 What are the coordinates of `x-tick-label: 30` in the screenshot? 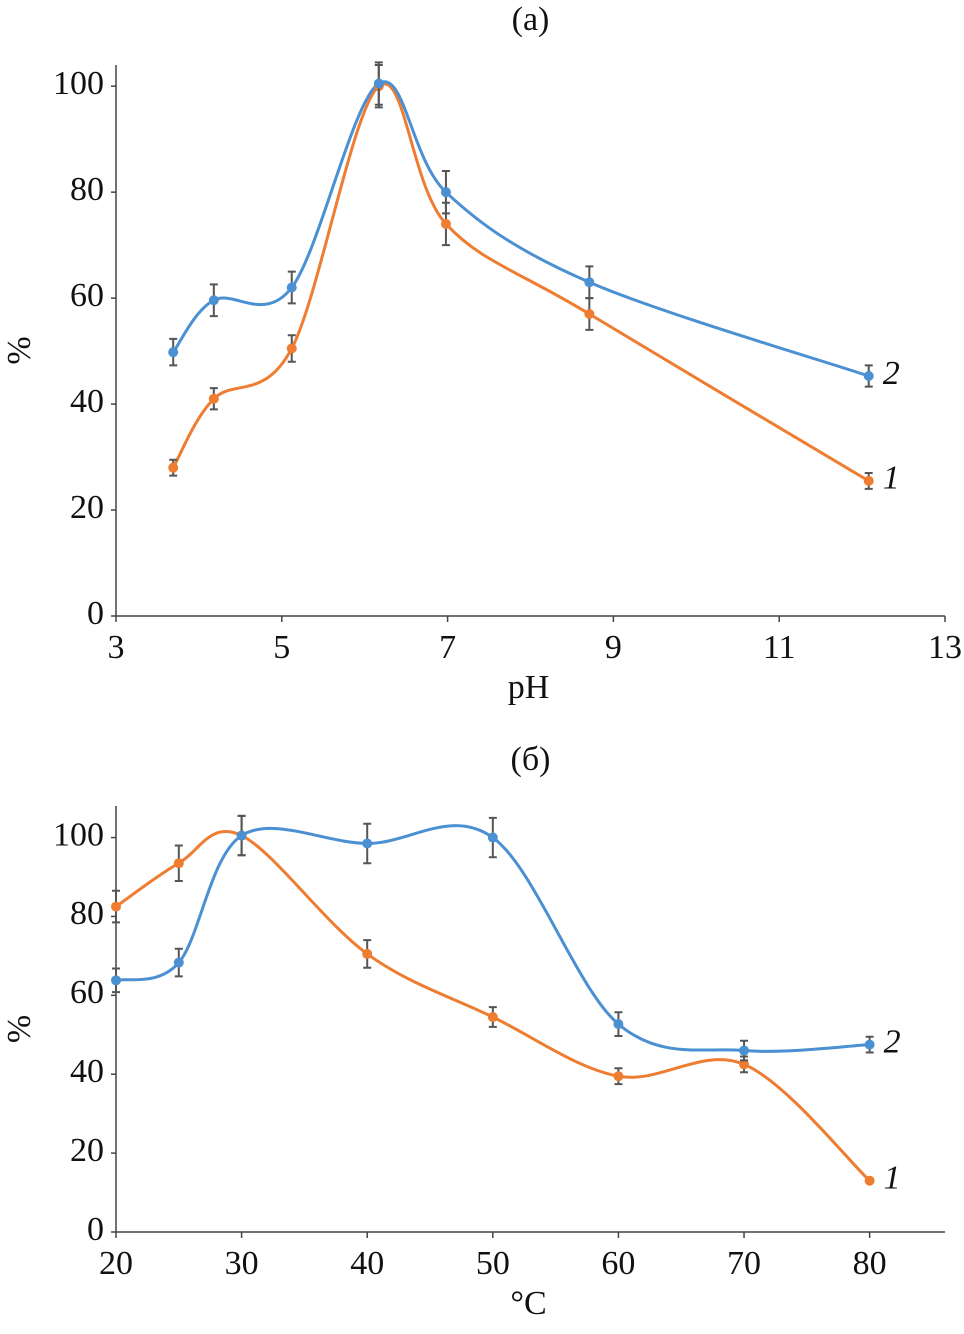 It's located at (242, 1263).